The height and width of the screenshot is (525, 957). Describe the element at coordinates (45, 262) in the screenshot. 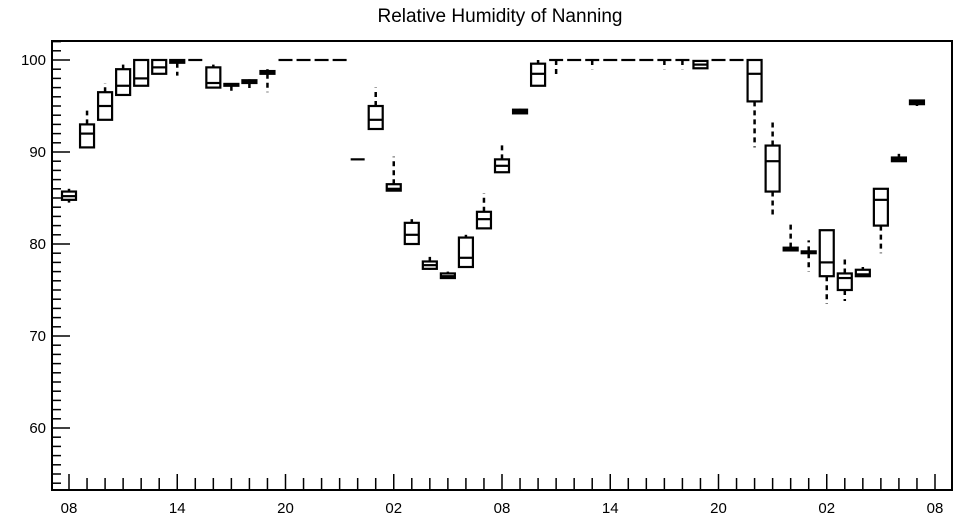

I see `y-axis: 60 70 80 90 100` at that location.